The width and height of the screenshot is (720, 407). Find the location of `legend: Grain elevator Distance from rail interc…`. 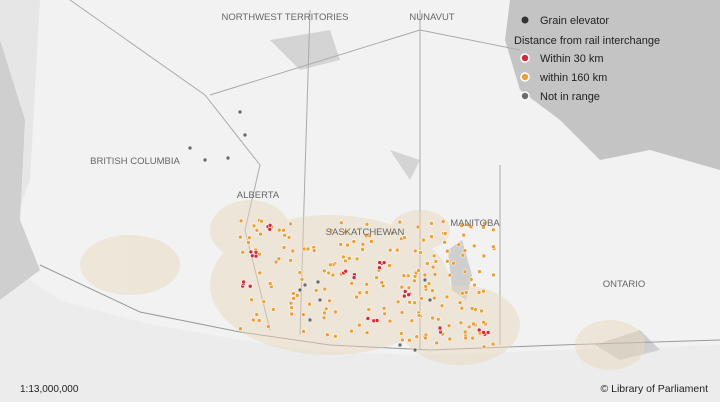

legend: Grain elevator Distance from rail interc… is located at coordinates (587, 59).